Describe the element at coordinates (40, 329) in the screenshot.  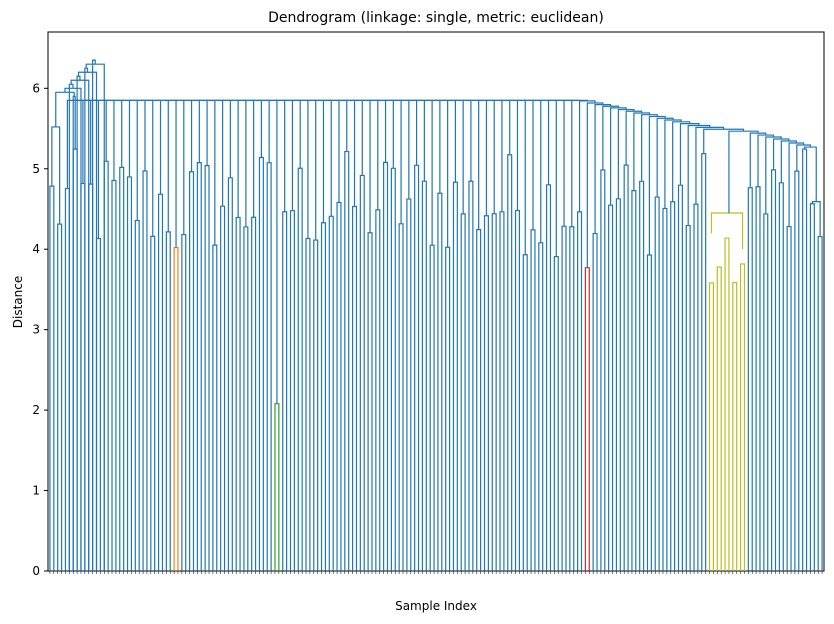
I see `y-axis: 0 1 2 3 4 5 6` at that location.